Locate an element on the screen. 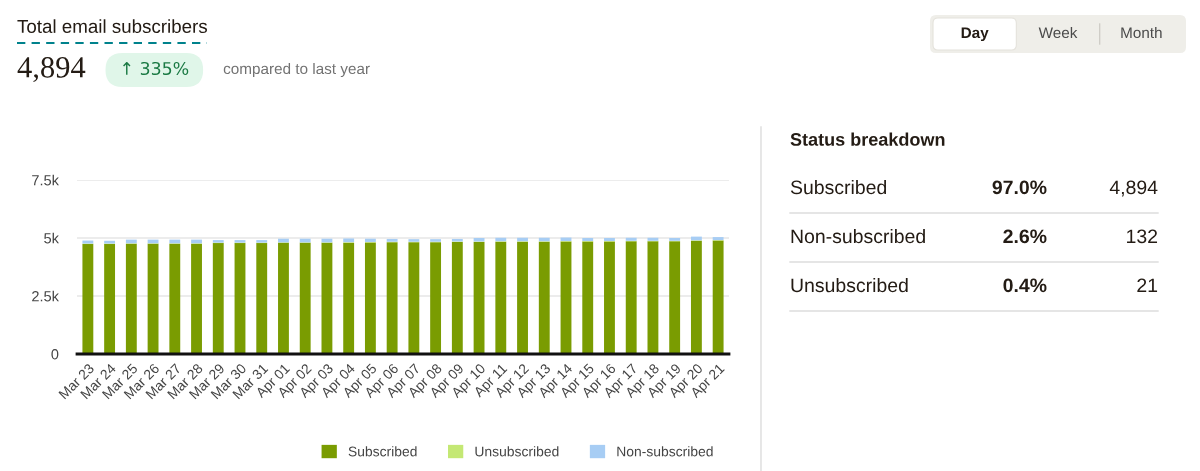  legend-label: Subscribed is located at coordinates (382, 451).